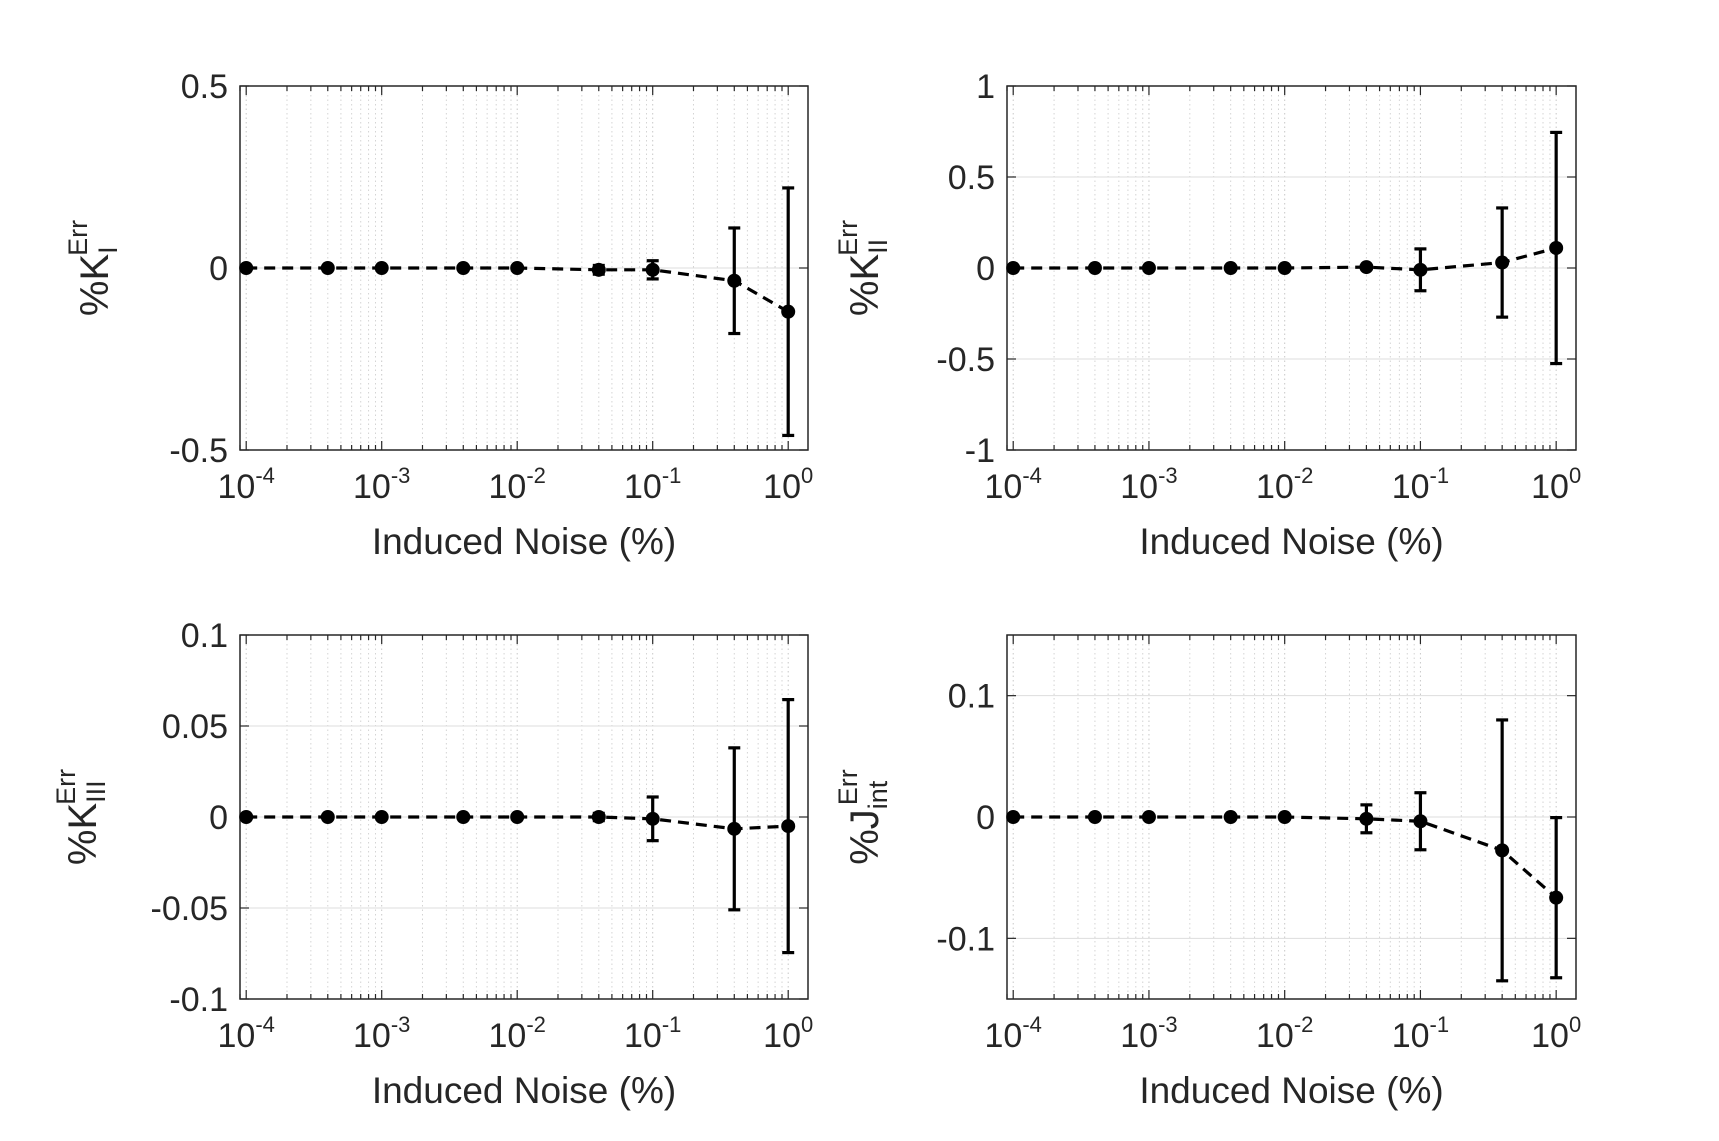  Describe the element at coordinates (863, 268) in the screenshot. I see `y-axis-label: %KIIErr` at that location.